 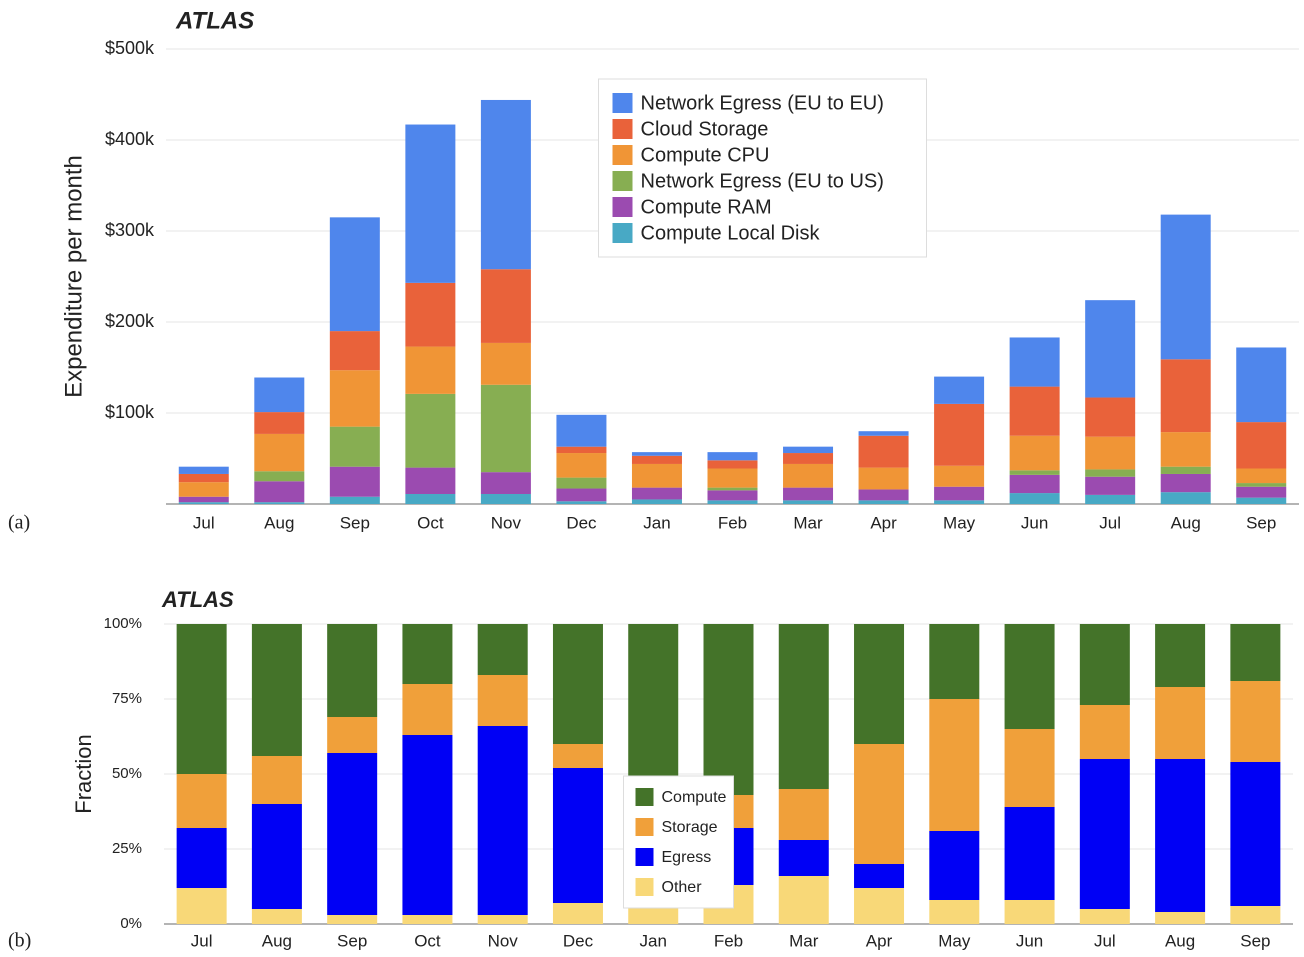 What do you see at coordinates (705, 155) in the screenshot?
I see `legend-label: Compute CPU` at bounding box center [705, 155].